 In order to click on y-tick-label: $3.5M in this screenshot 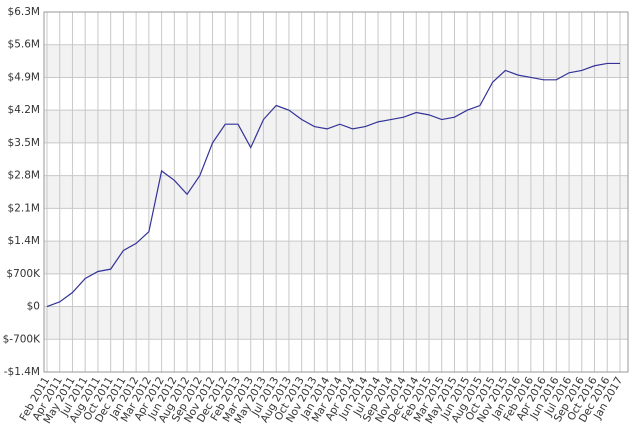, I will do `click(24, 143)`.